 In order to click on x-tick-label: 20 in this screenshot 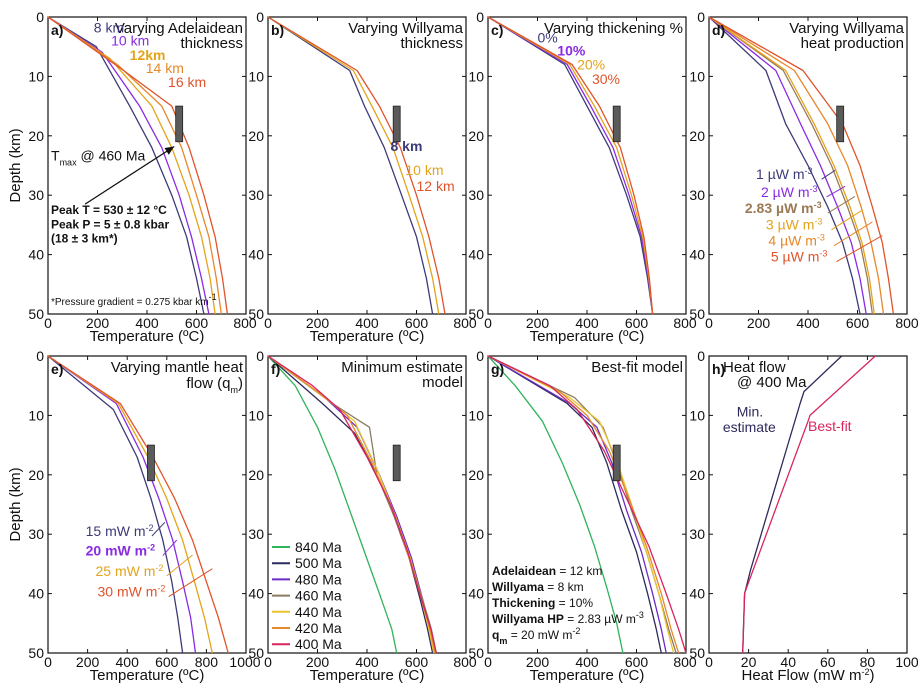, I will do `click(749, 662)`.